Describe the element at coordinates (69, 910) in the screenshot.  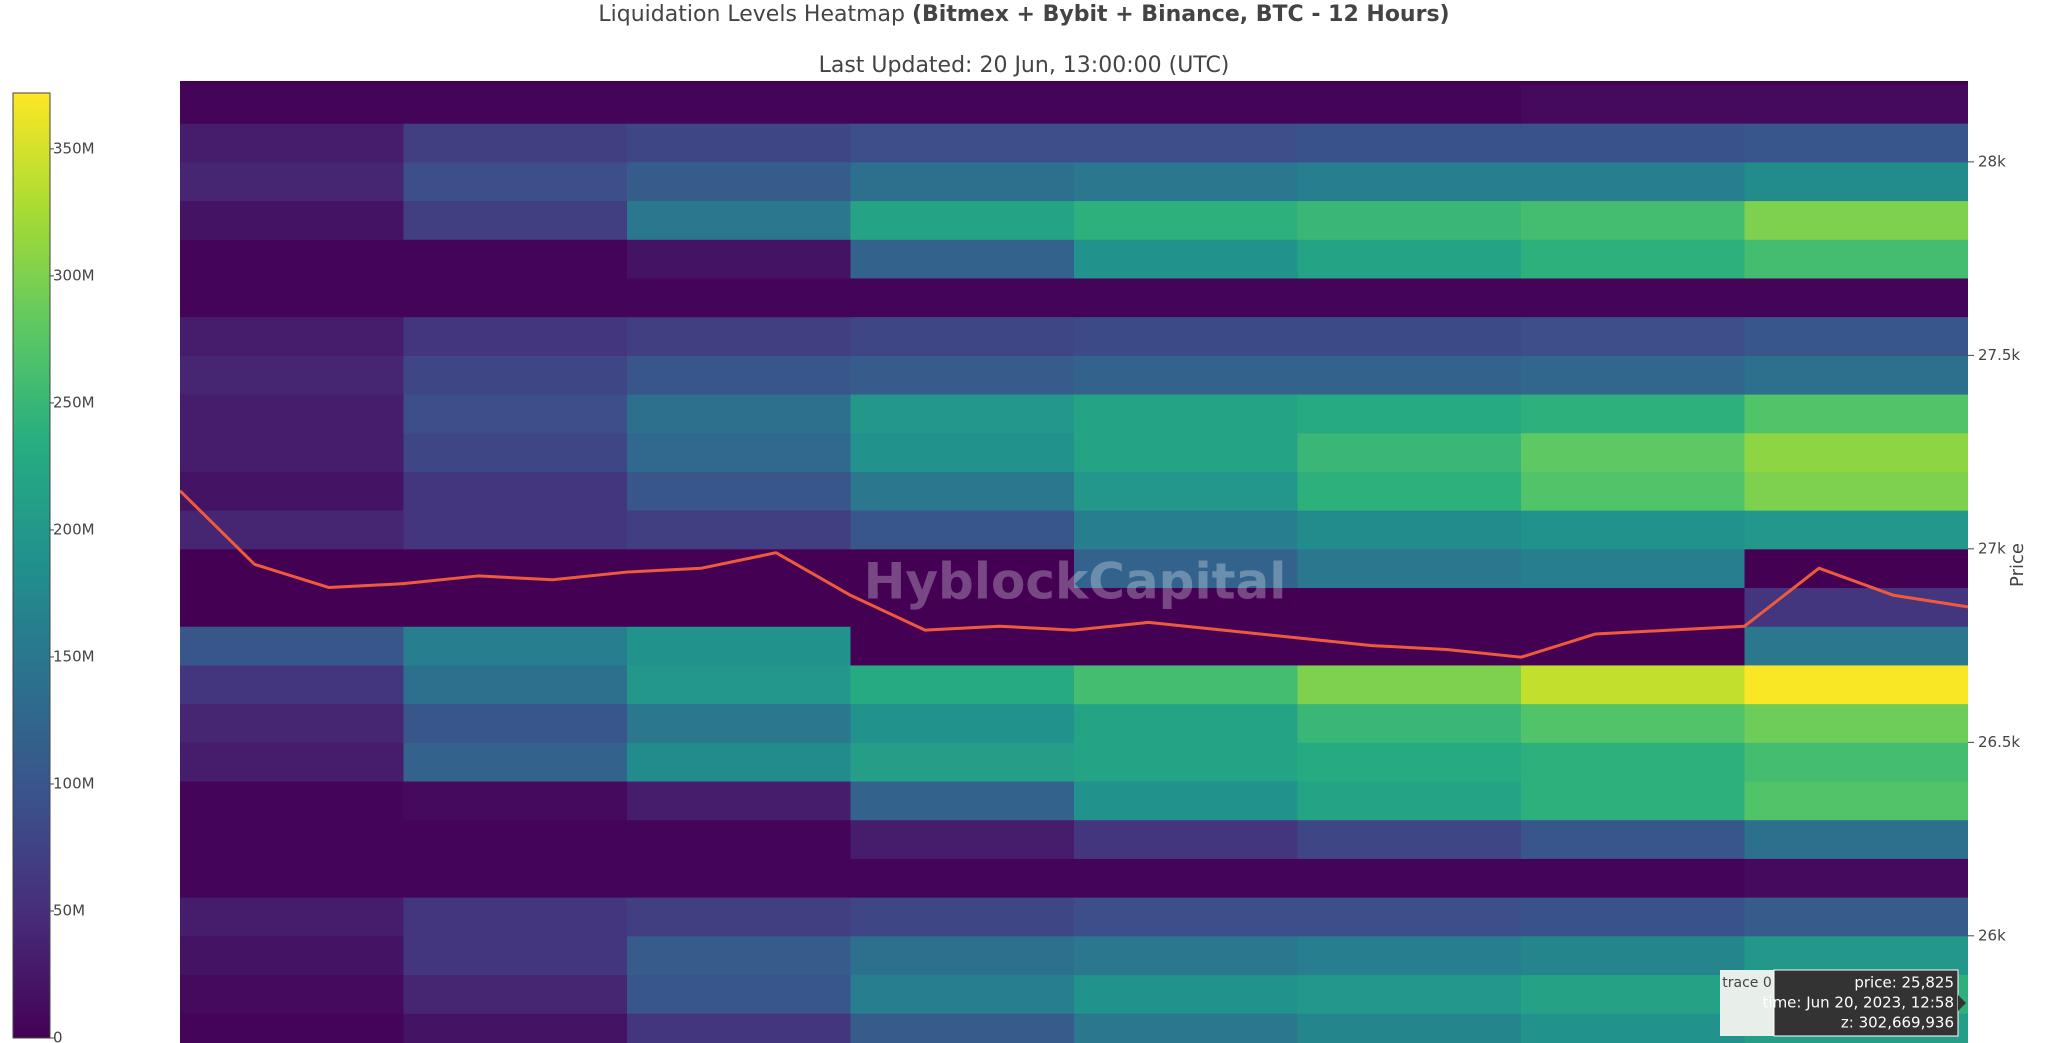
I see `colorbar-tick-label: 50M` at that location.